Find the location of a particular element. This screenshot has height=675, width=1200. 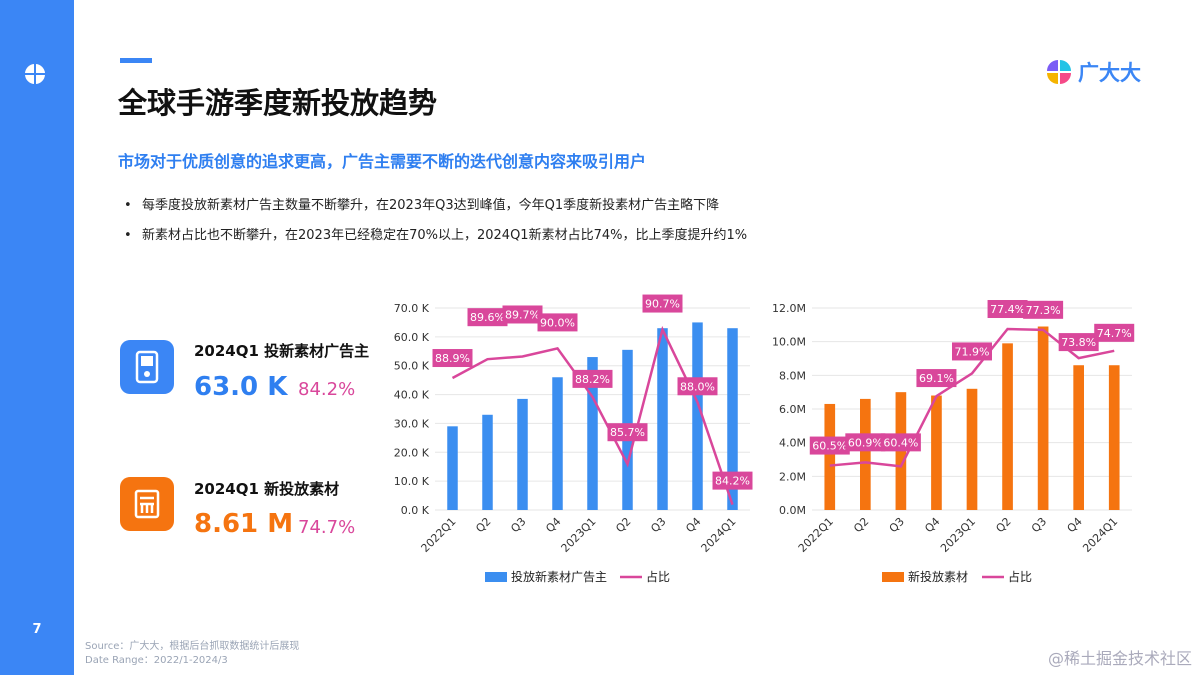

data-label: 89.6% is located at coordinates (487, 317).